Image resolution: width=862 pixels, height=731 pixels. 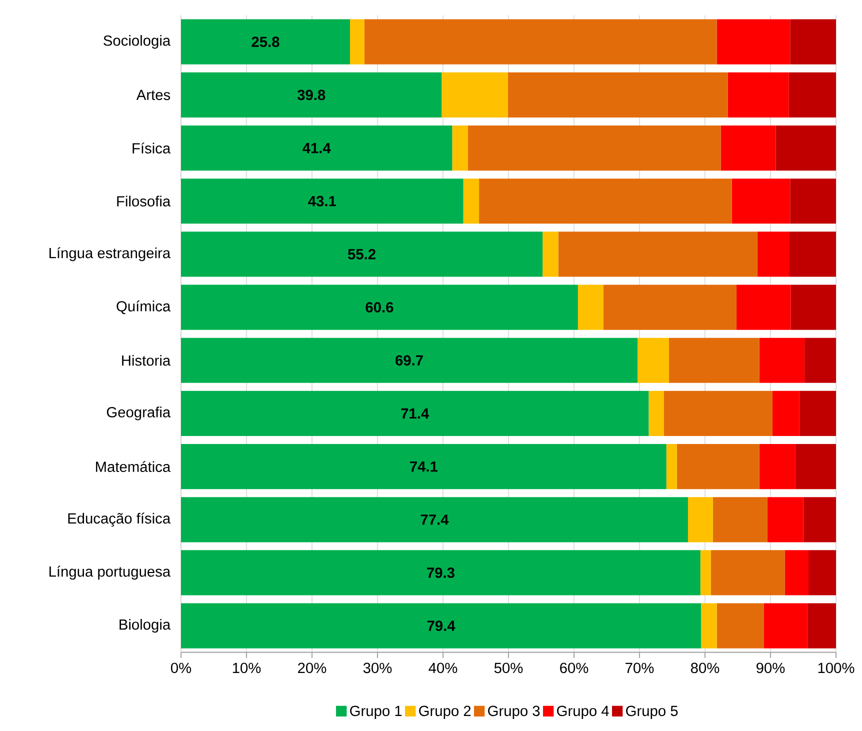 What do you see at coordinates (143, 307) in the screenshot?
I see `y-tick-label: Química` at bounding box center [143, 307].